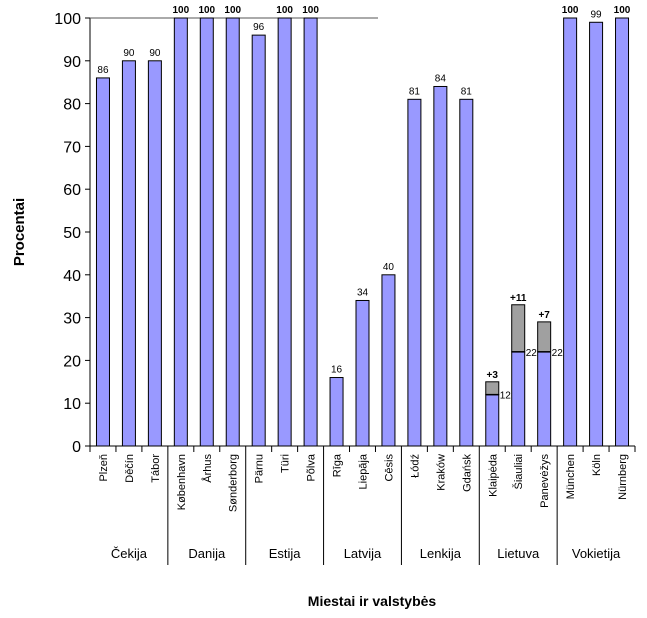 The height and width of the screenshot is (618, 647). Describe the element at coordinates (518, 553) in the screenshot. I see `group-label: Lietuva` at that location.